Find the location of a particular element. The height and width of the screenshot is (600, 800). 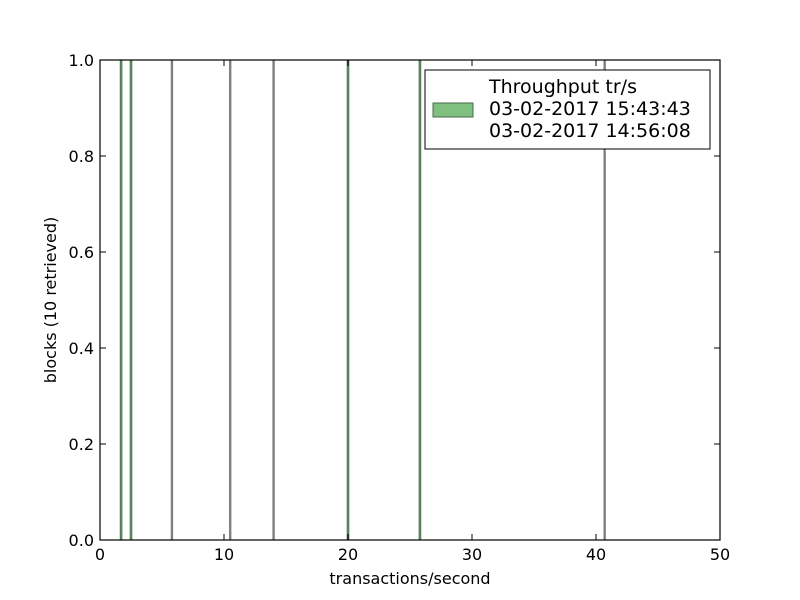

y-tick-label: 1.0 is located at coordinates (81, 60).